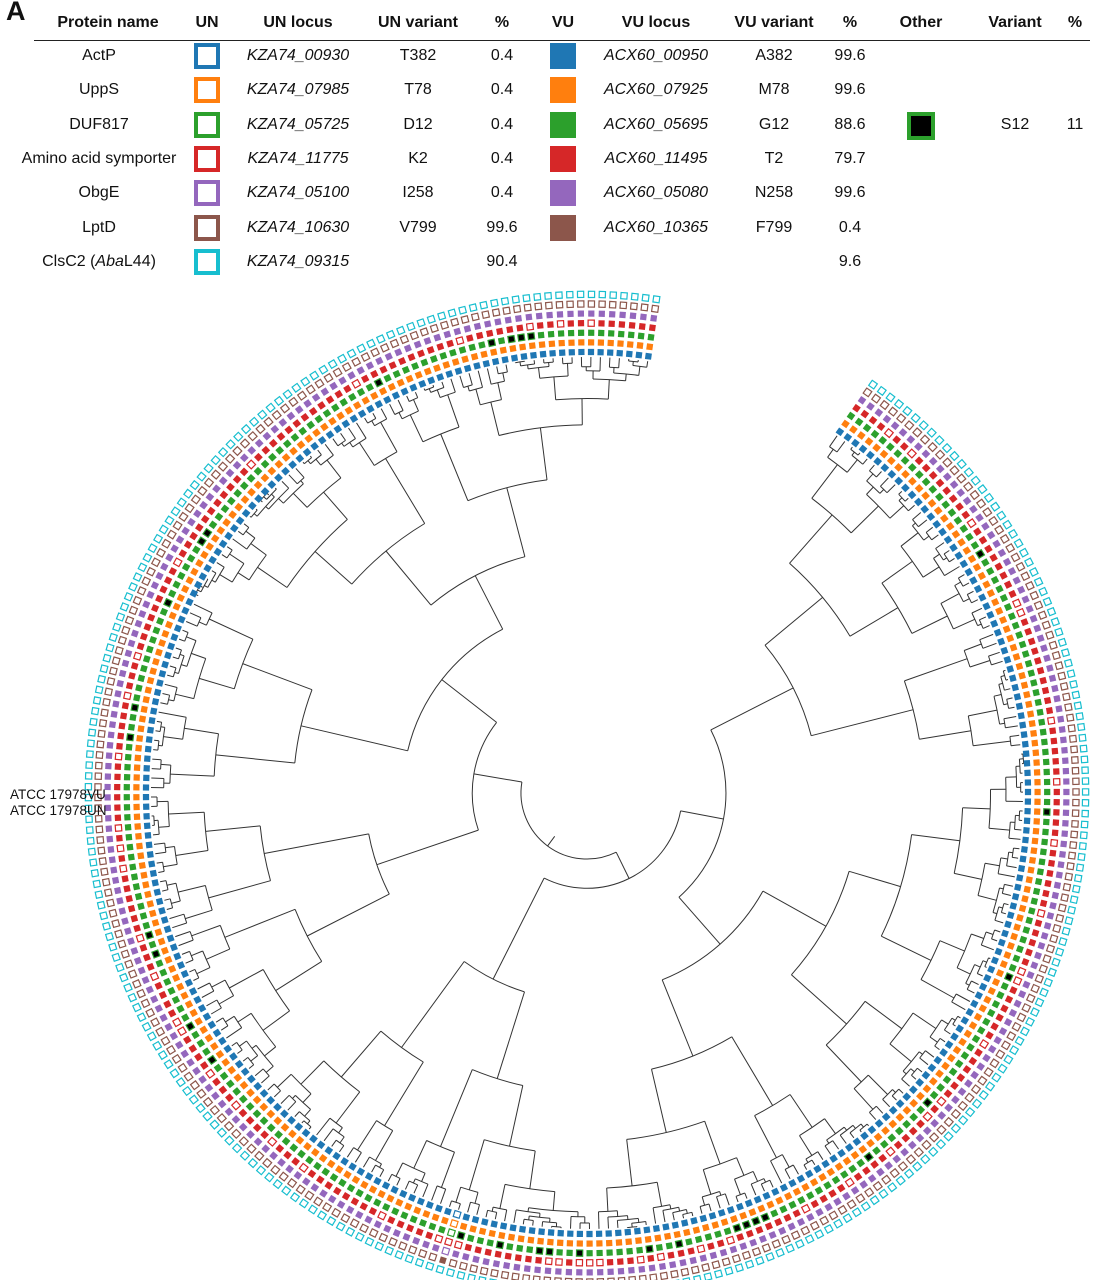 The height and width of the screenshot is (1280, 1100). Describe the element at coordinates (502, 90) in the screenshot. I see `un-percent-cell: 0.4` at that location.